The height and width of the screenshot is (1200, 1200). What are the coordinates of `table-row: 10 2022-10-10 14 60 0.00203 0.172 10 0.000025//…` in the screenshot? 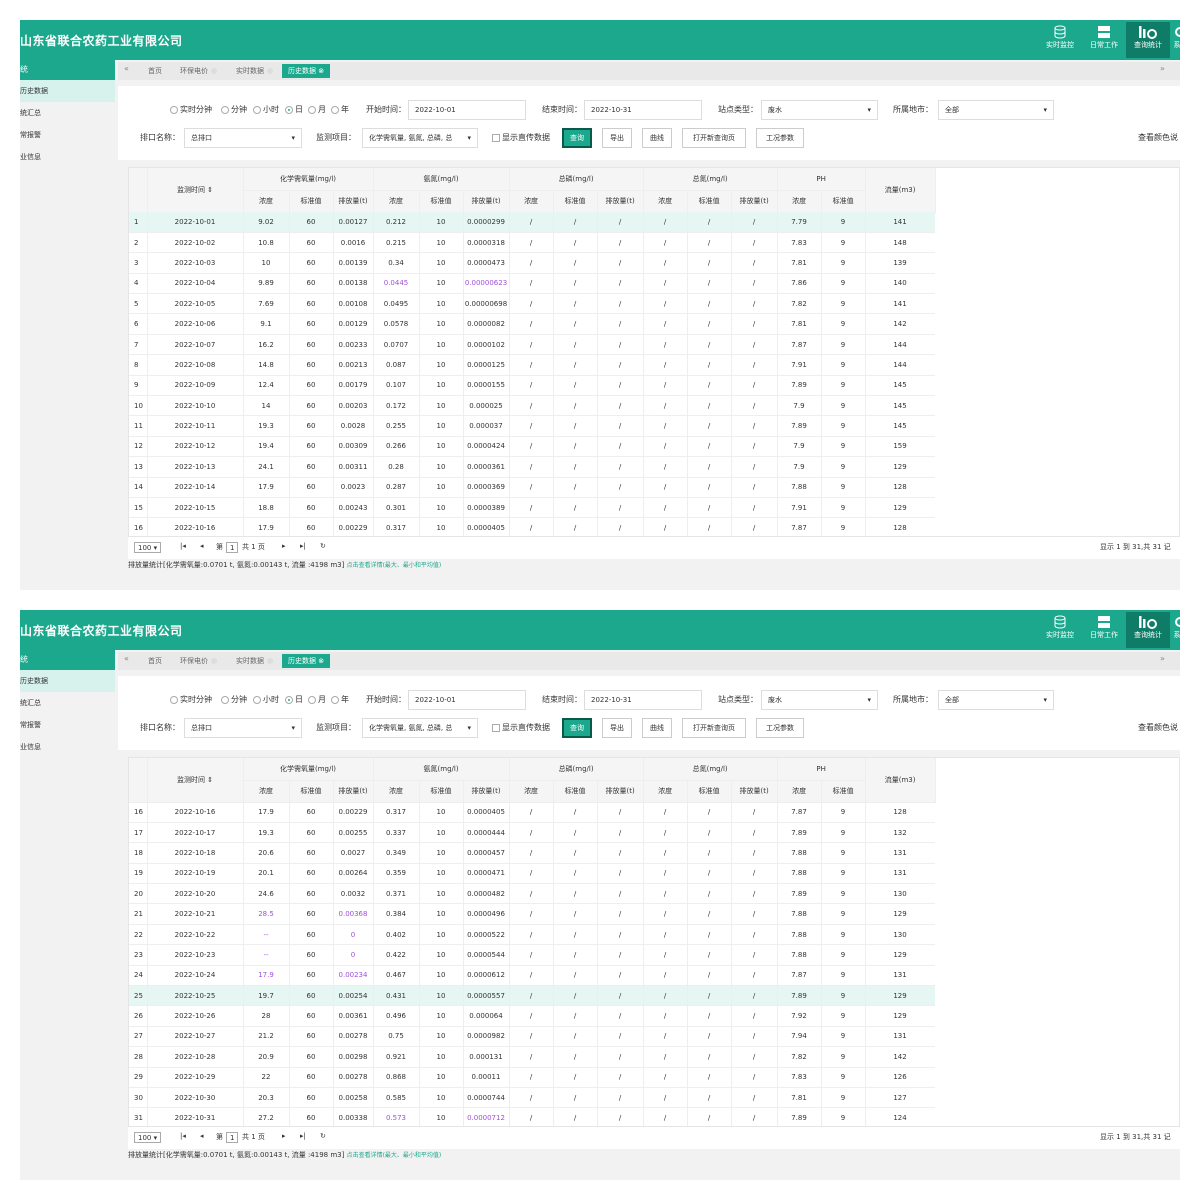 It's located at (532, 406).